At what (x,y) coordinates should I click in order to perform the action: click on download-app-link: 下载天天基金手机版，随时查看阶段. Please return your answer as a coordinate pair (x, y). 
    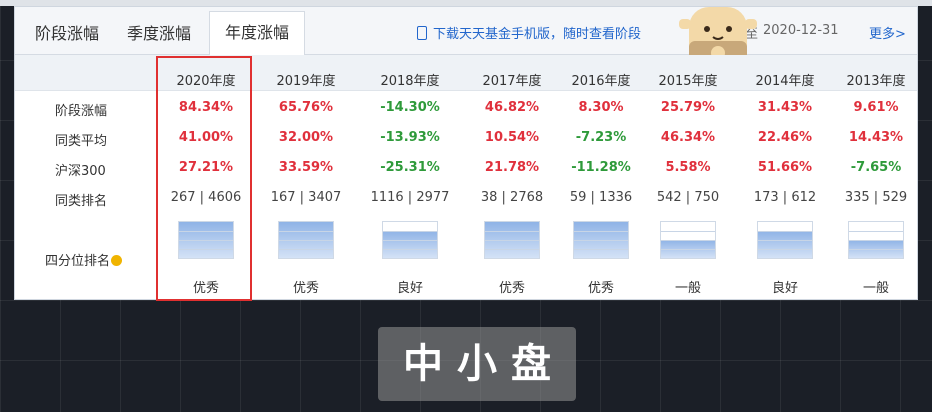
    Looking at the image, I should click on (529, 32).